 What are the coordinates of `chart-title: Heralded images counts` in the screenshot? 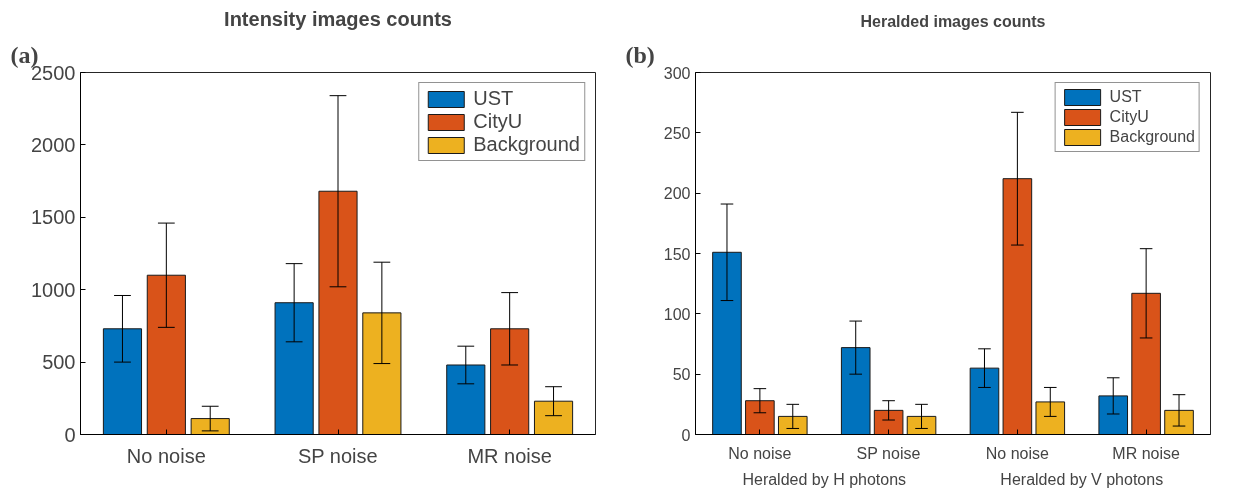 It's located at (953, 21).